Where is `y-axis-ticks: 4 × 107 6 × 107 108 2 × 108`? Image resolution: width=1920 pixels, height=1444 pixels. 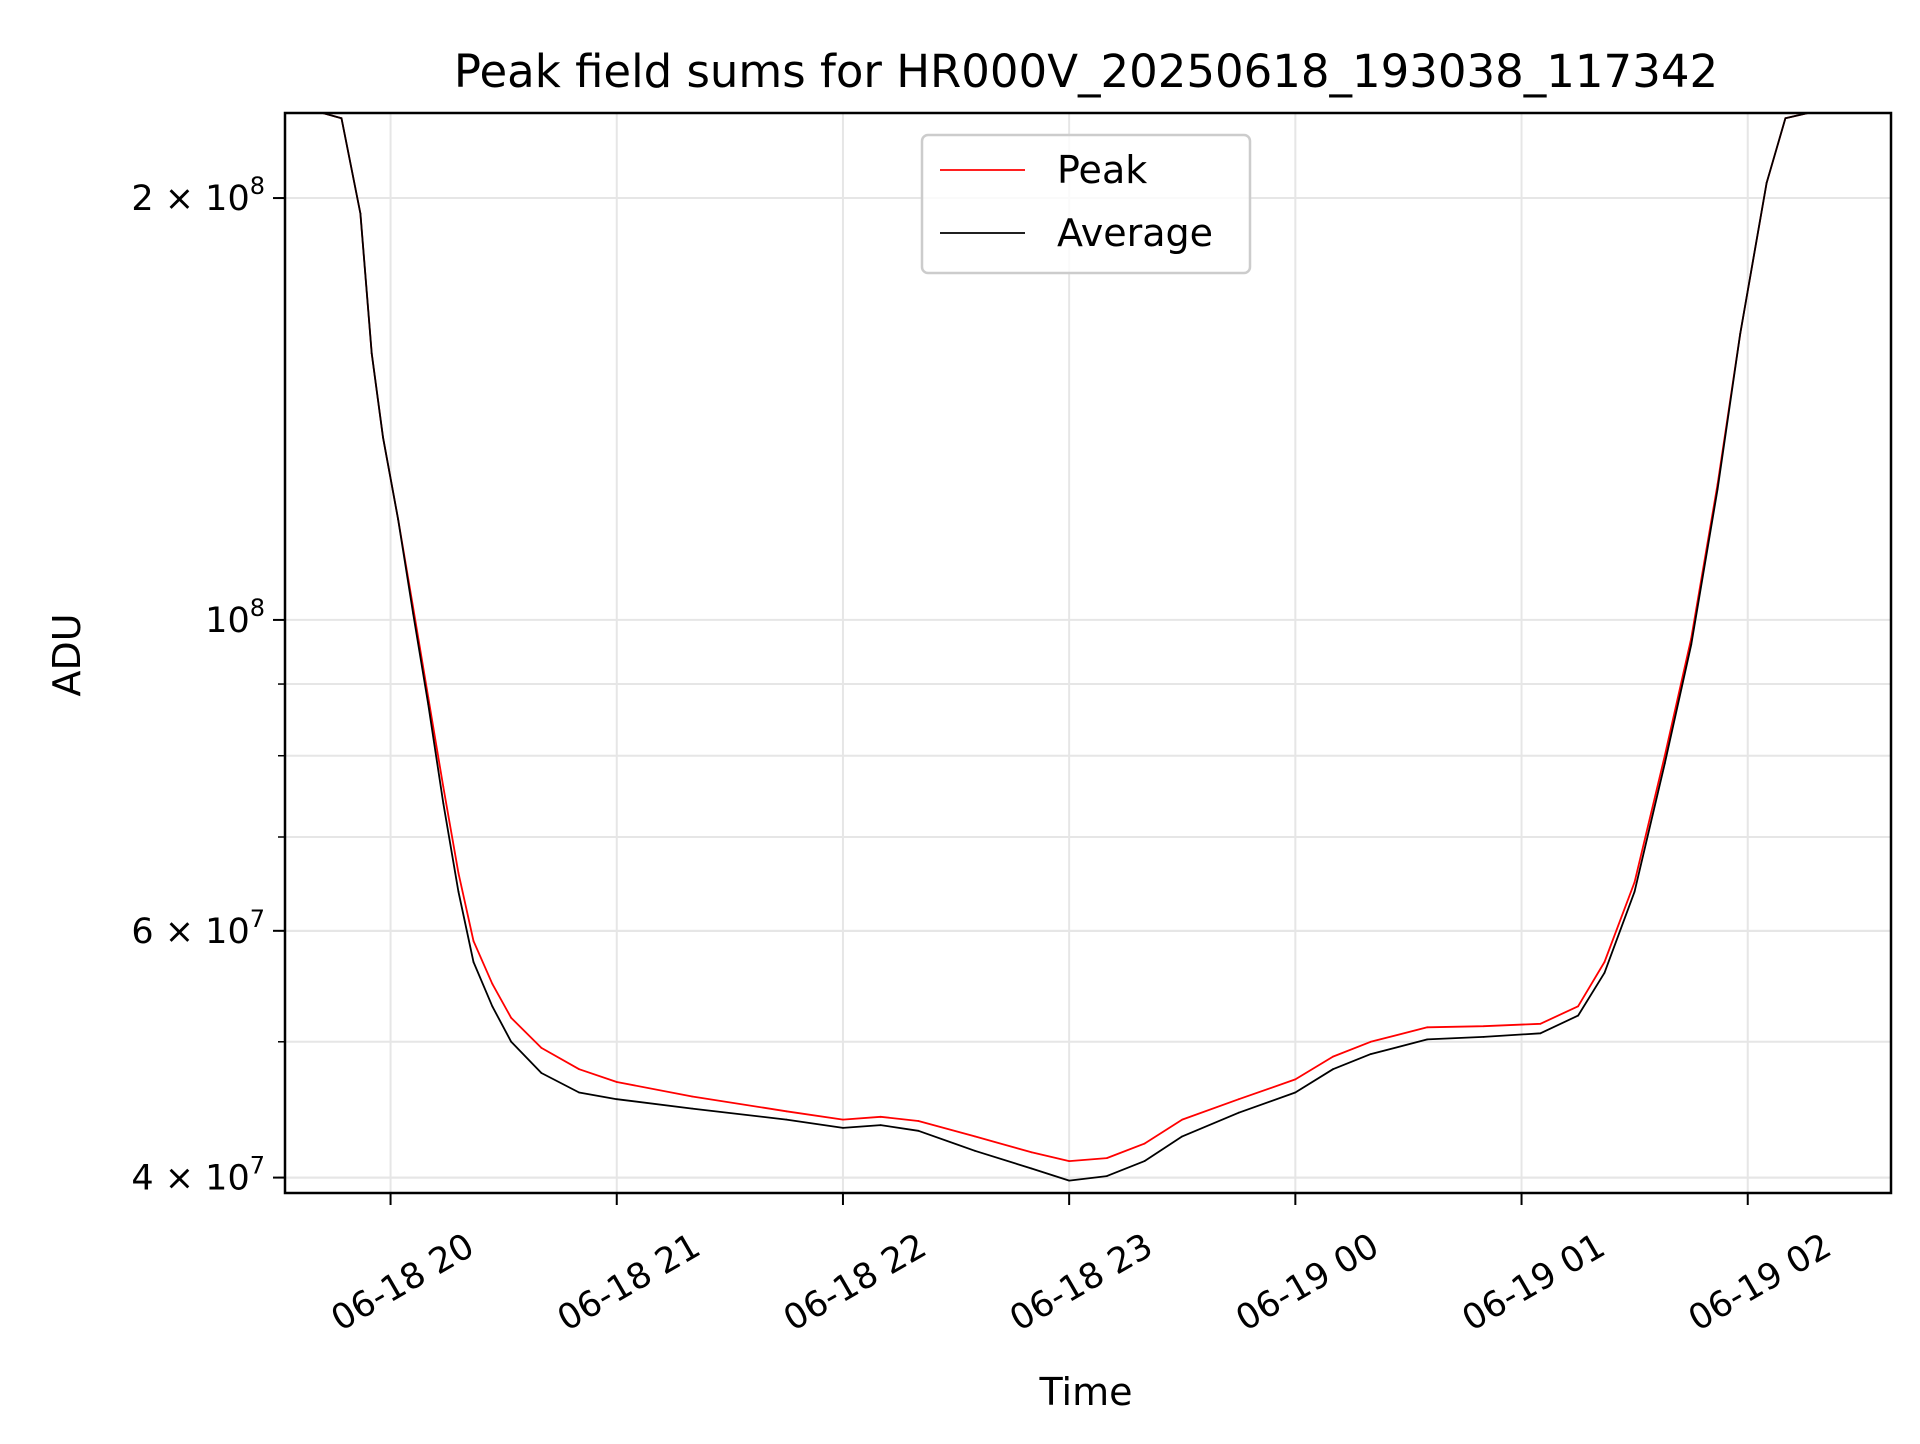 y-axis-ticks: 4 × 107 6 × 107 108 2 × 108 is located at coordinates (208, 685).